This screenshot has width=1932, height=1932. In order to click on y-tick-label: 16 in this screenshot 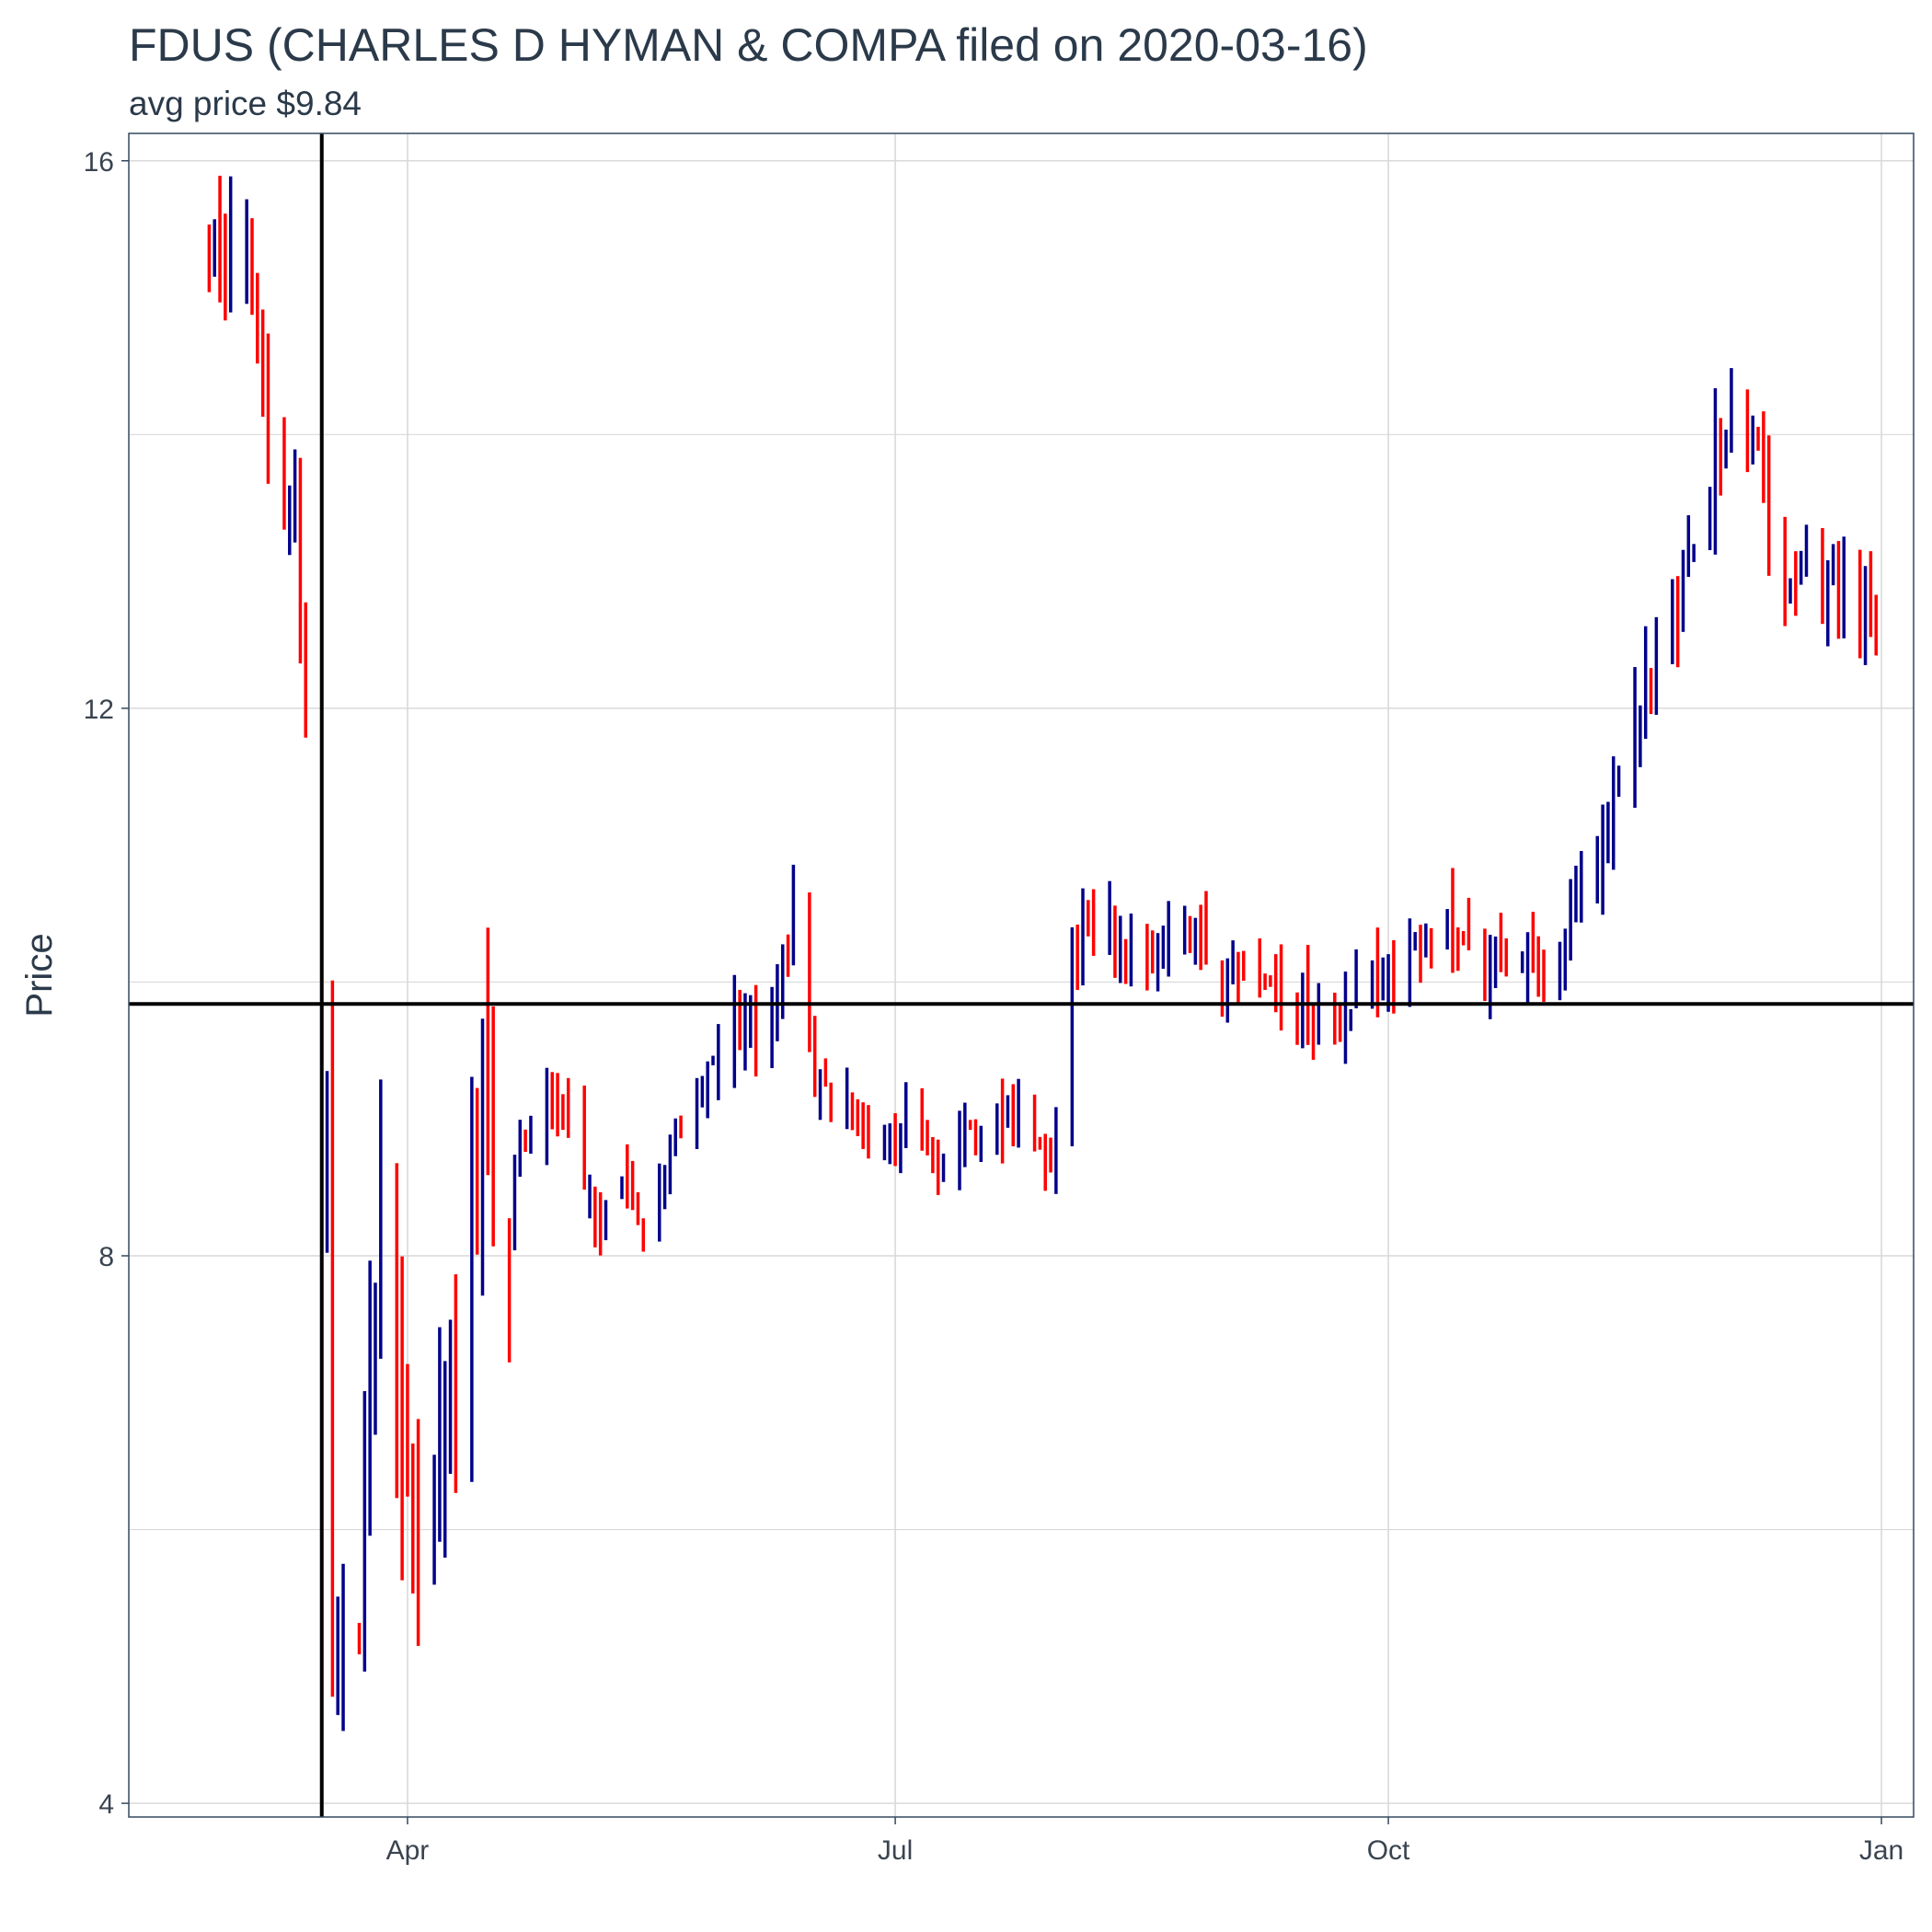, I will do `click(99, 162)`.